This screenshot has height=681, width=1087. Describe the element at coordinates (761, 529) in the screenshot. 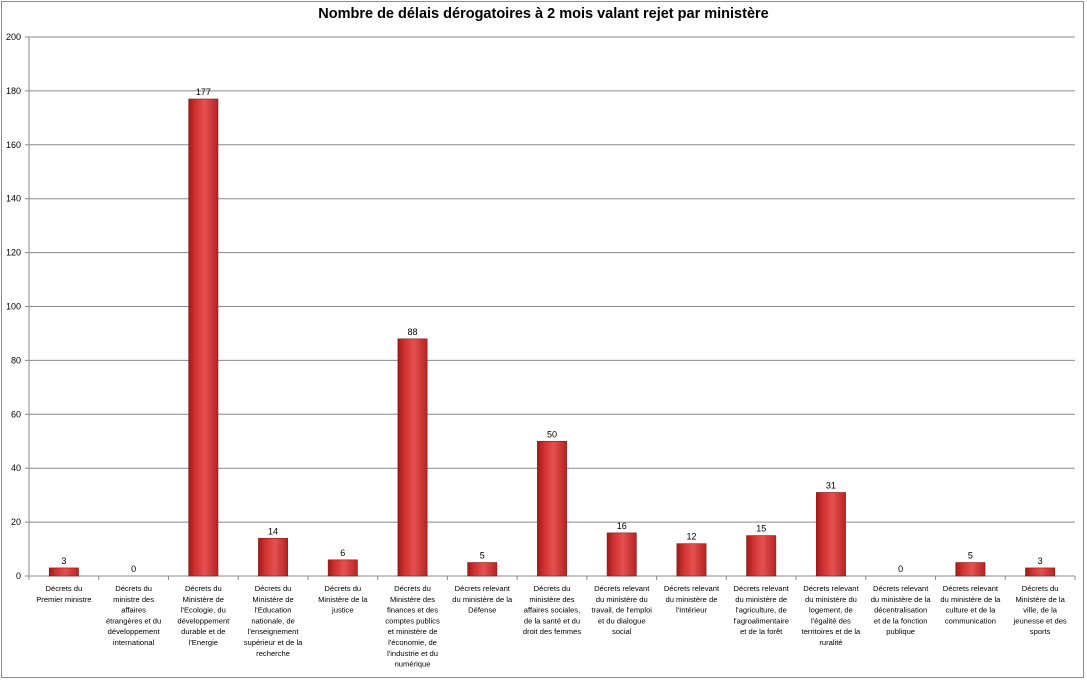

I see `data-label: 15` at that location.